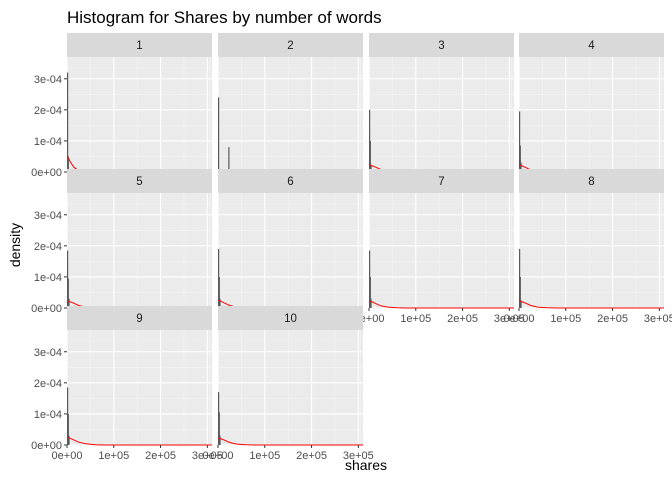 The height and width of the screenshot is (480, 672). I want to click on facet-strip-label: 7, so click(441, 182).